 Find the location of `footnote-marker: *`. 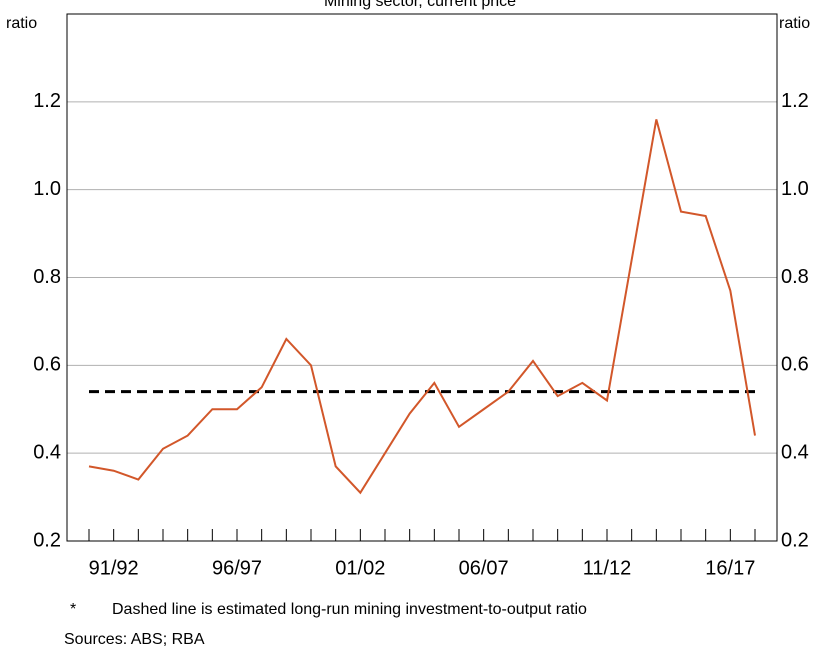

footnote-marker: * is located at coordinates (73, 609).